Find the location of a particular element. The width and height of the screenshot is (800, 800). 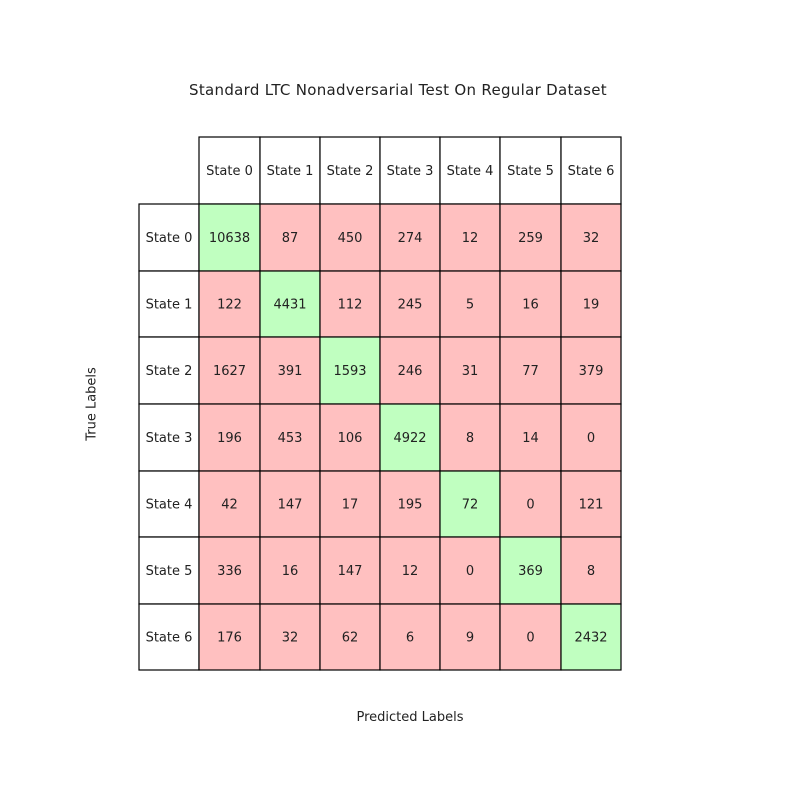

matrix-cell-1-1: 4431 is located at coordinates (290, 304).